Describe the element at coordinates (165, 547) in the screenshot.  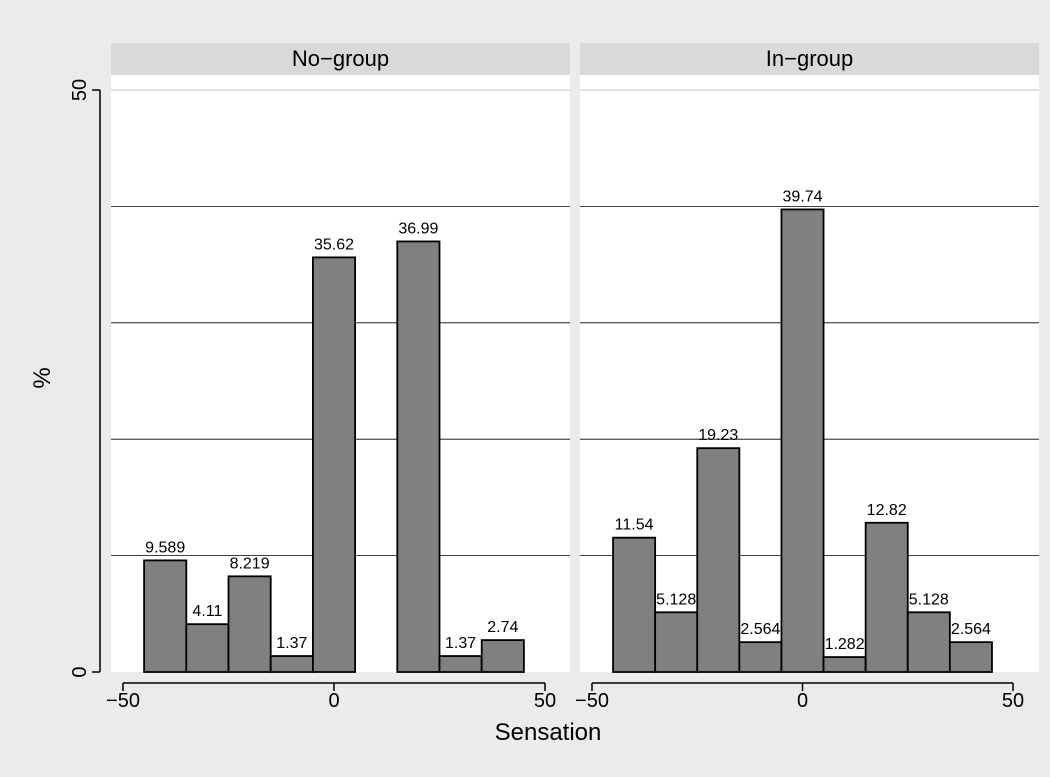
I see `bar-value-label: 9.589` at that location.